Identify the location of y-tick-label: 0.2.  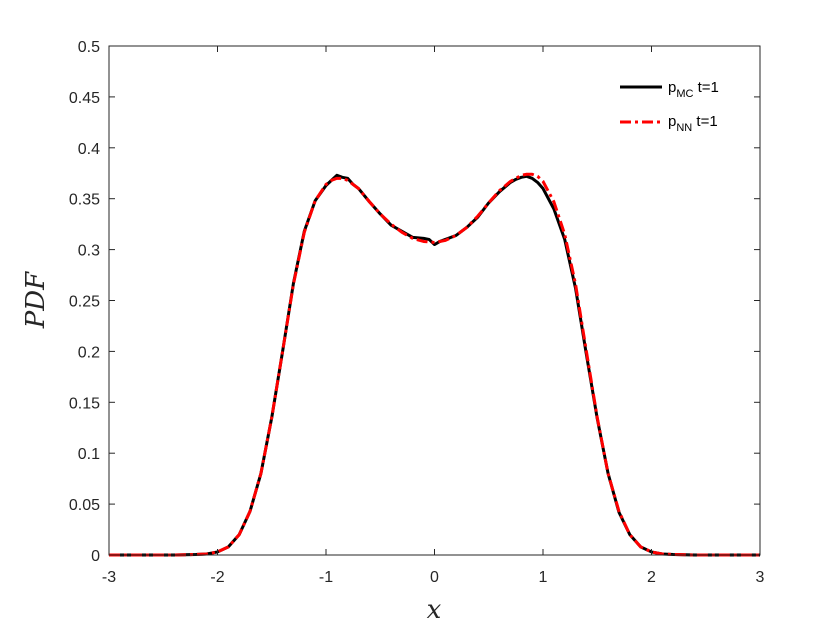
(89, 352).